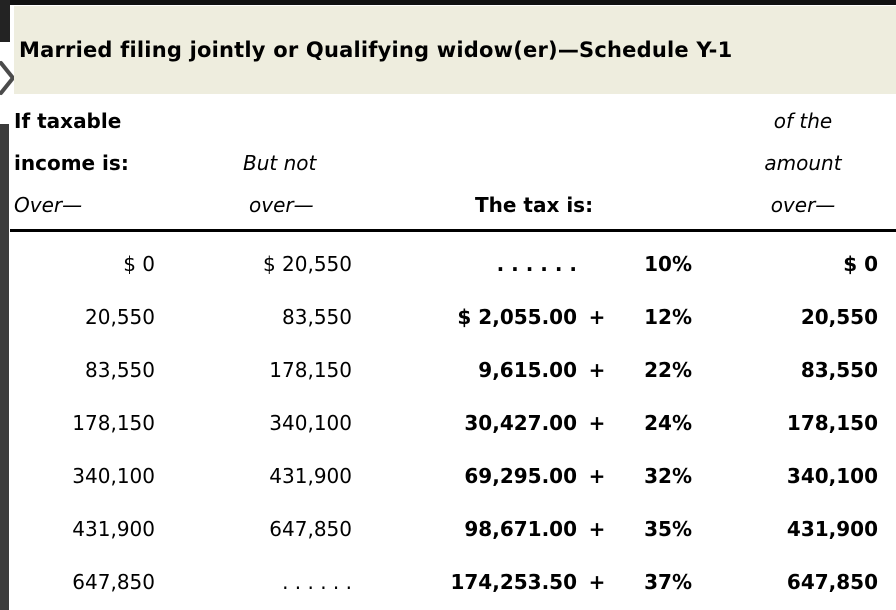 The width and height of the screenshot is (896, 610). What do you see at coordinates (113, 475) in the screenshot?
I see `over-cell: 340,100` at bounding box center [113, 475].